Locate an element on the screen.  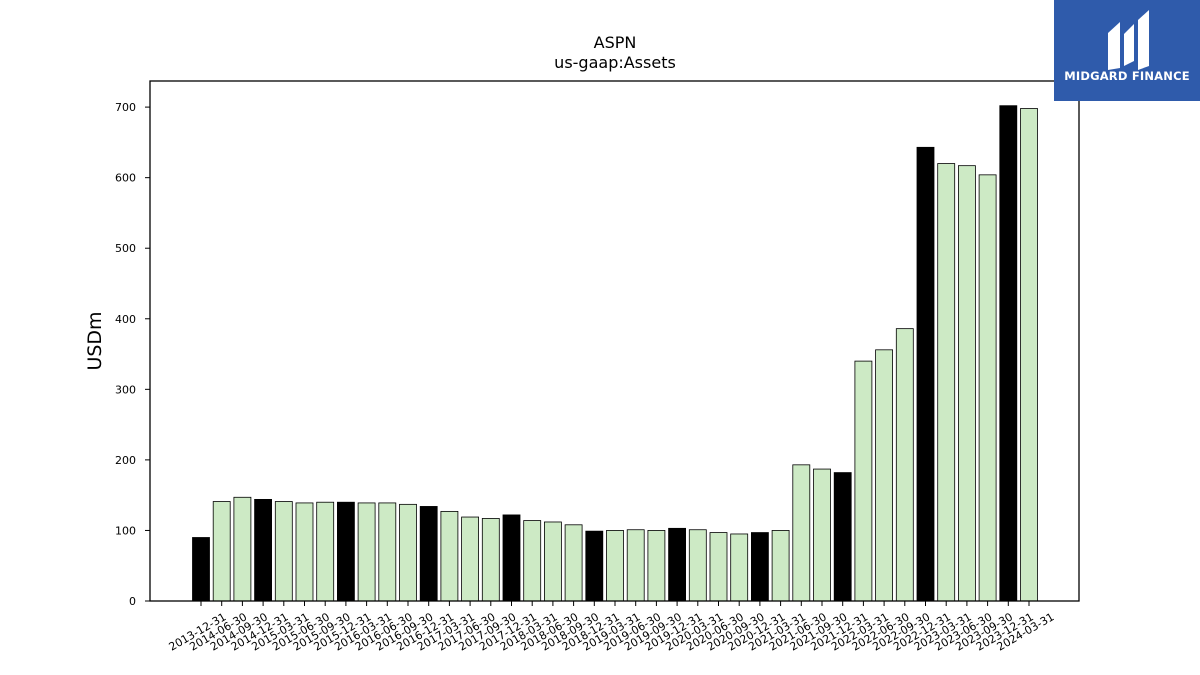
y-tick-label: 0 is located at coordinates (132, 601).